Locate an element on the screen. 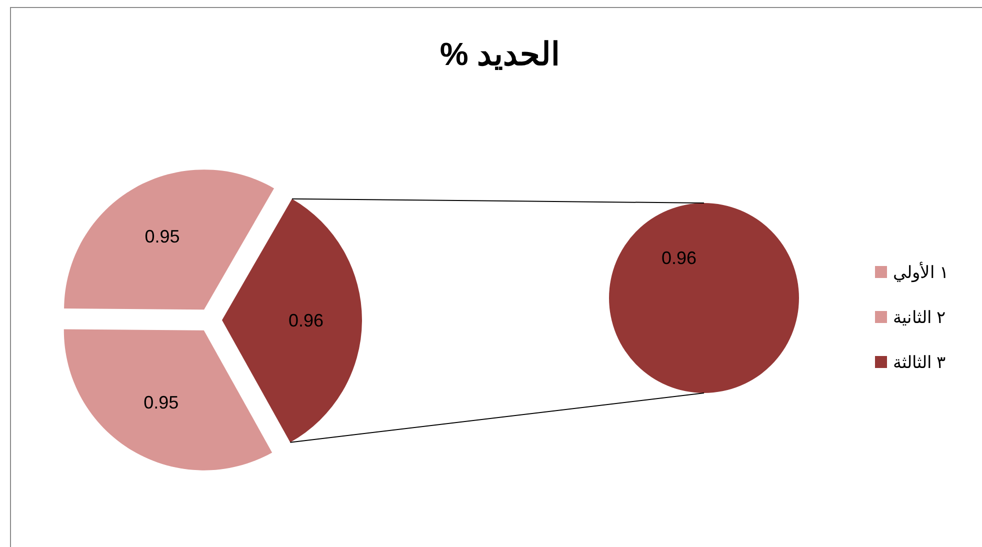 The width and height of the screenshot is (982, 547). chart-title: الحديد % is located at coordinates (500, 54).